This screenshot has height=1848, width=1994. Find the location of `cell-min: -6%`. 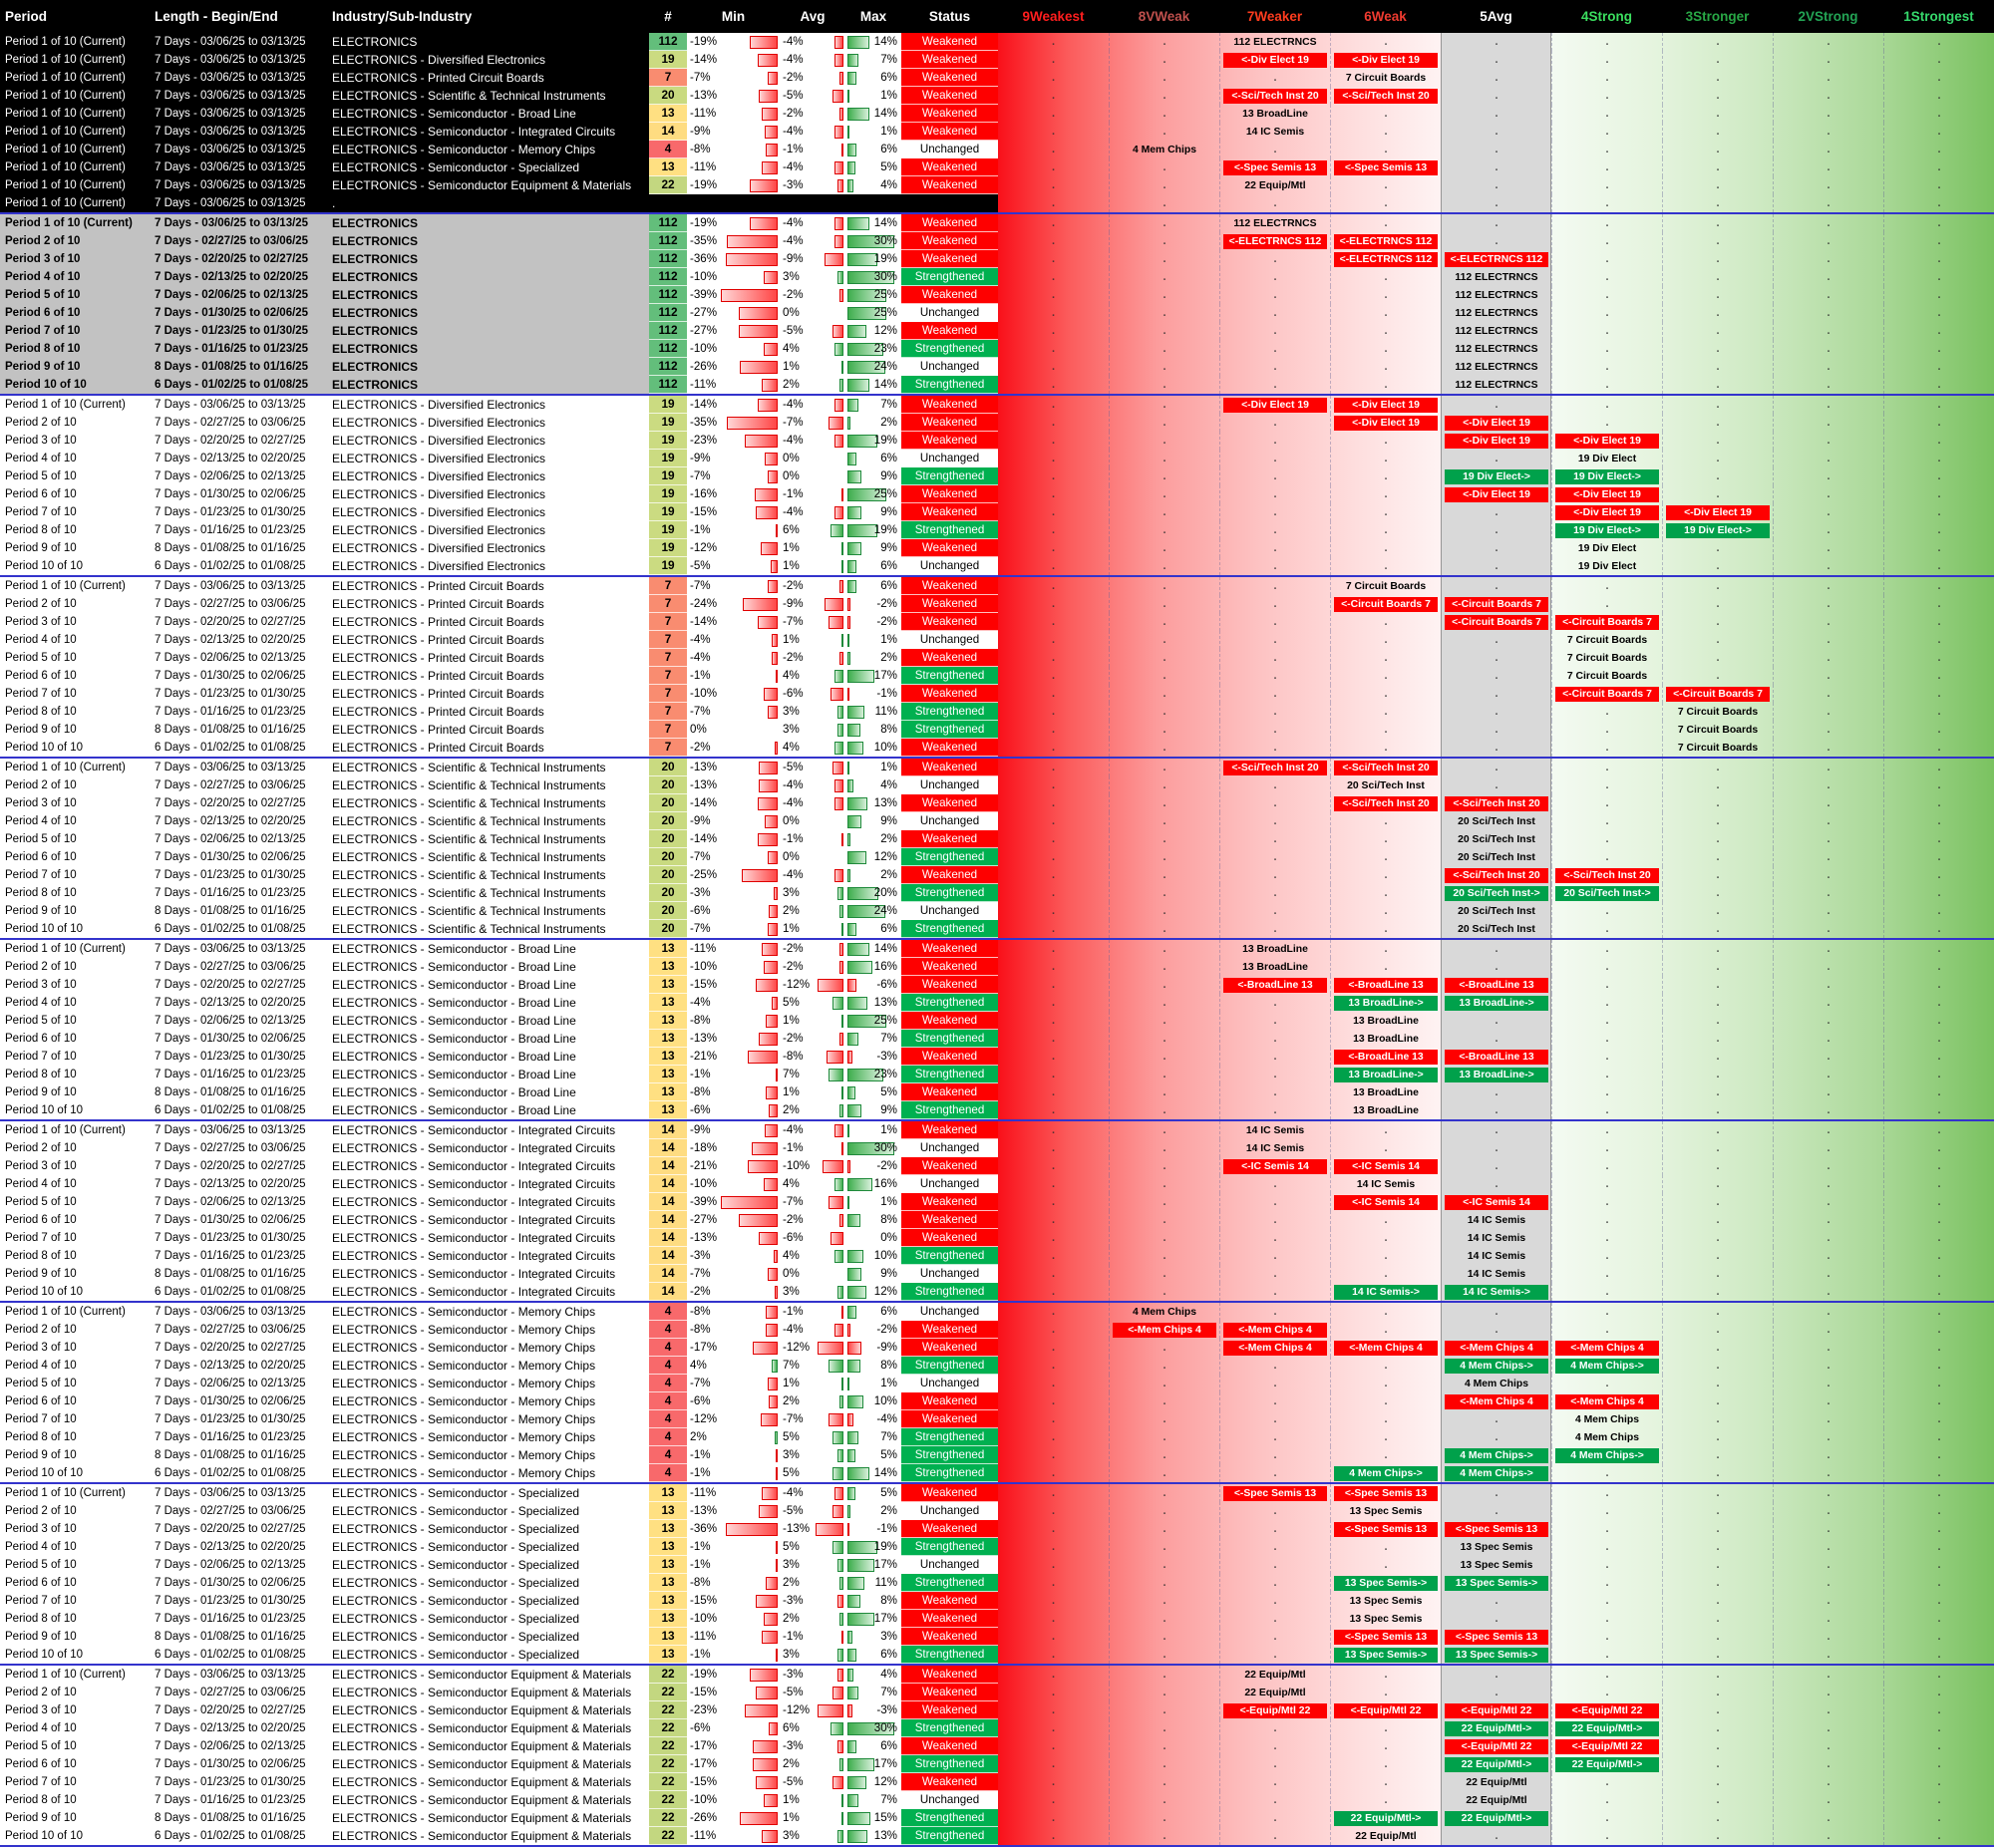

cell-min: -6% is located at coordinates (733, 1401).